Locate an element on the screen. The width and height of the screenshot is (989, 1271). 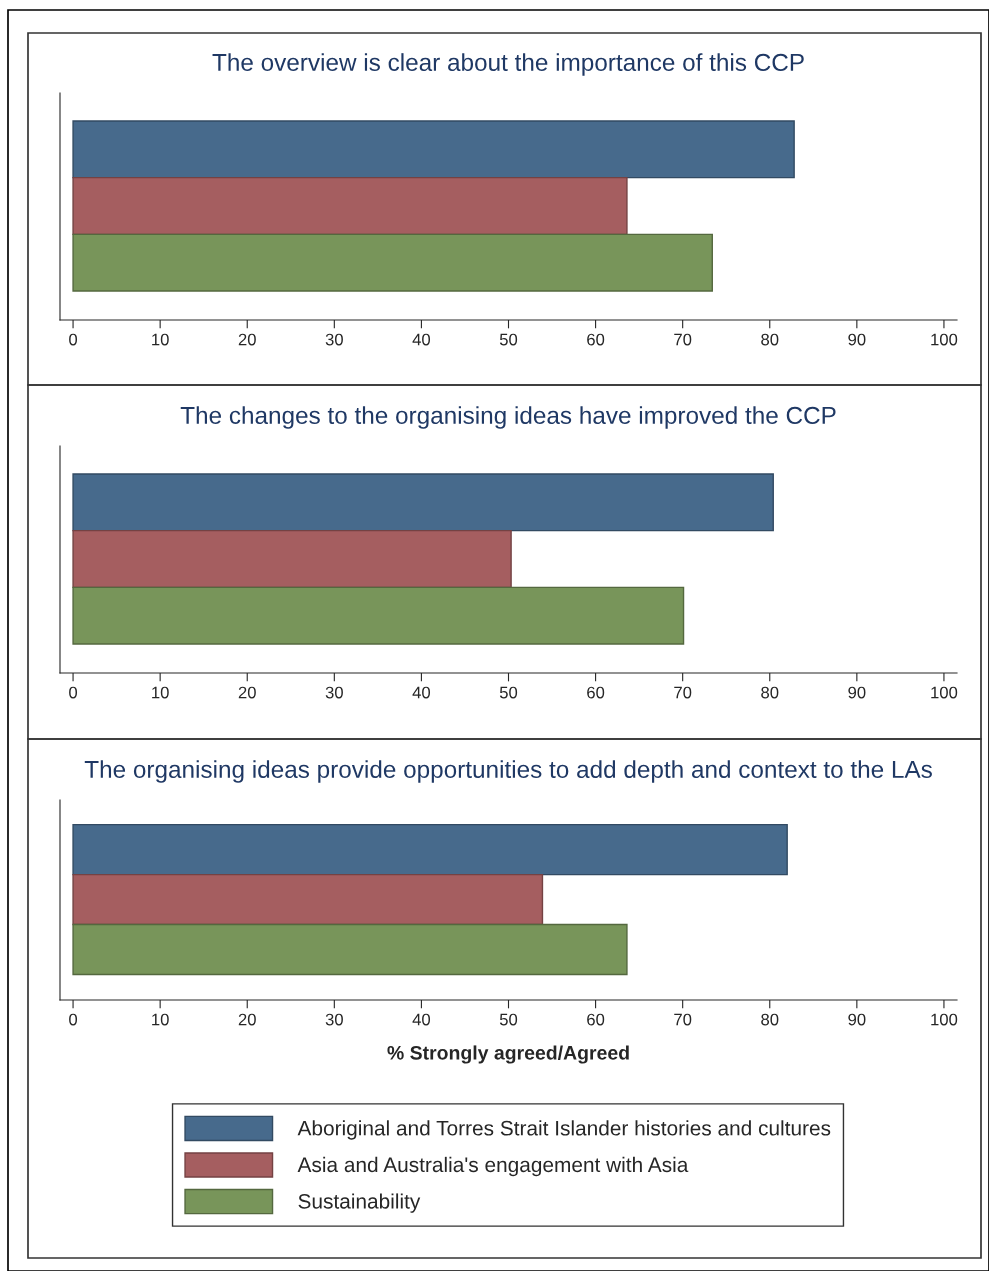
legend-label: Sustainability is located at coordinates (359, 1203).